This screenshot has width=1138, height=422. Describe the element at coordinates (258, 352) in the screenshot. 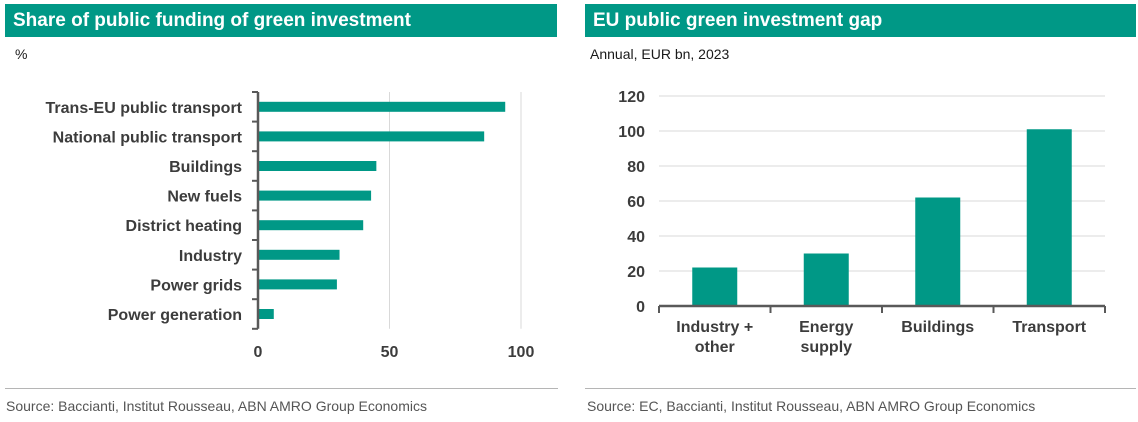

I see `x-tick-label: 0` at that location.